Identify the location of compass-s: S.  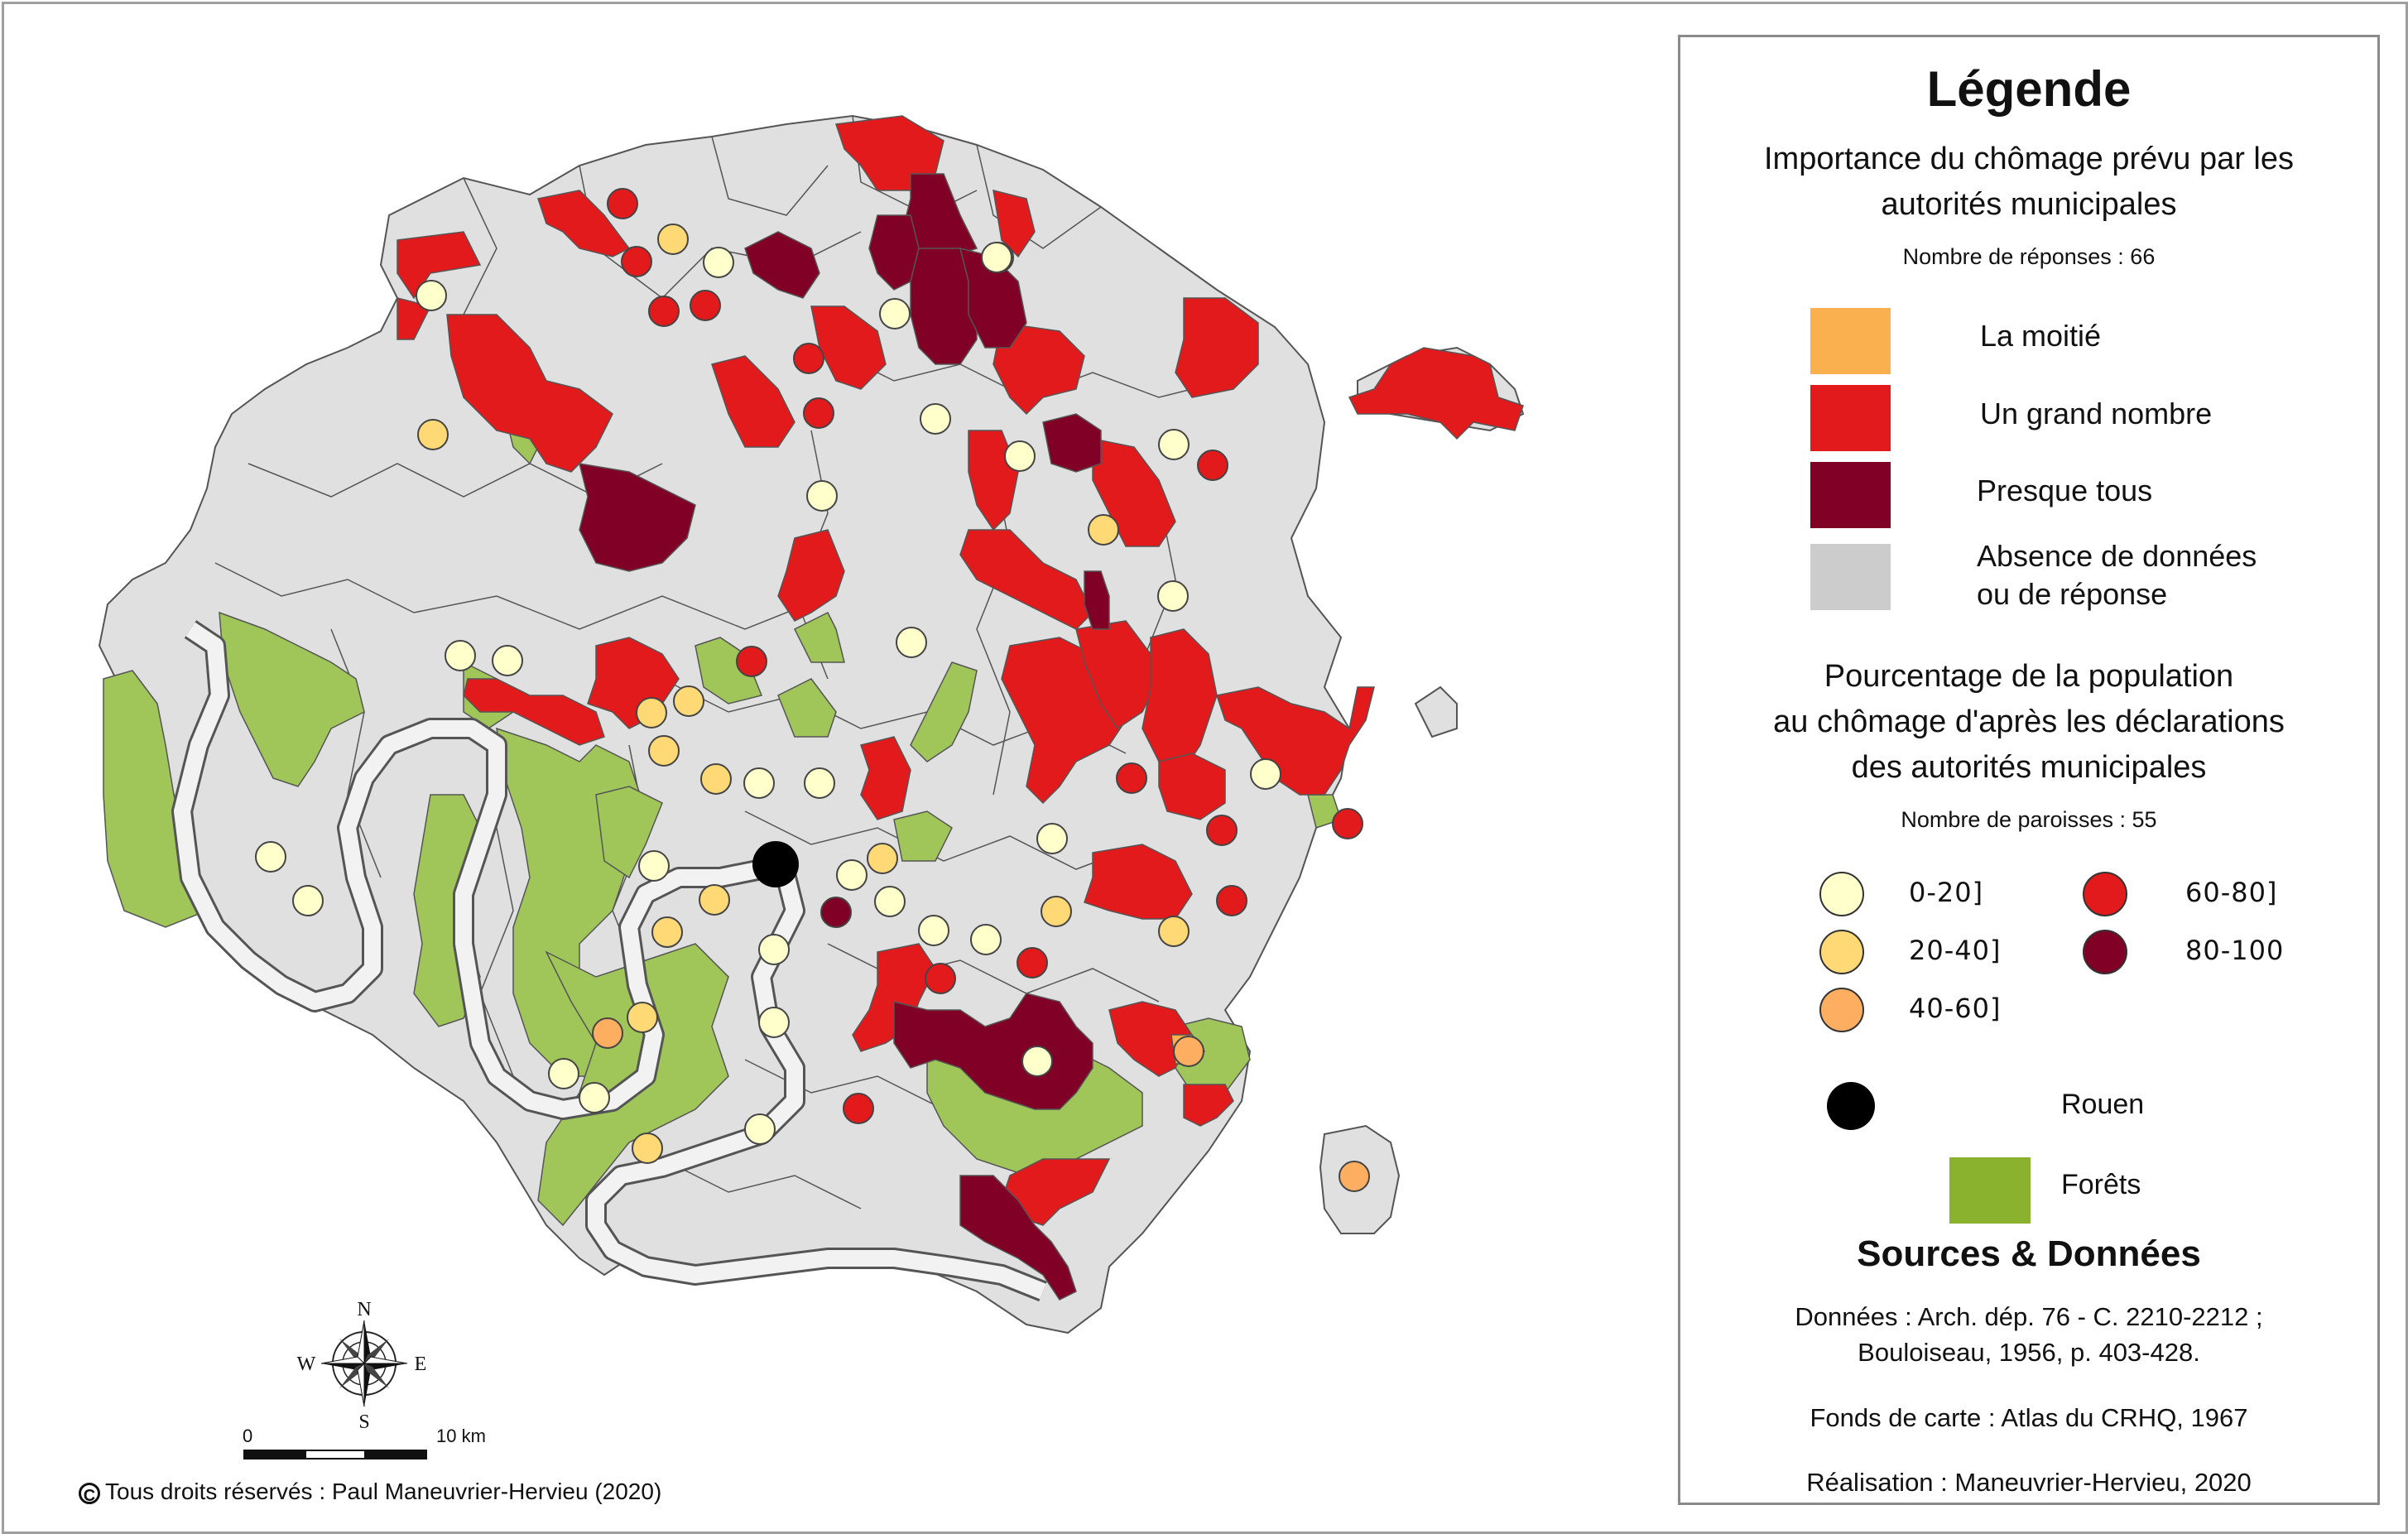
(363, 1422).